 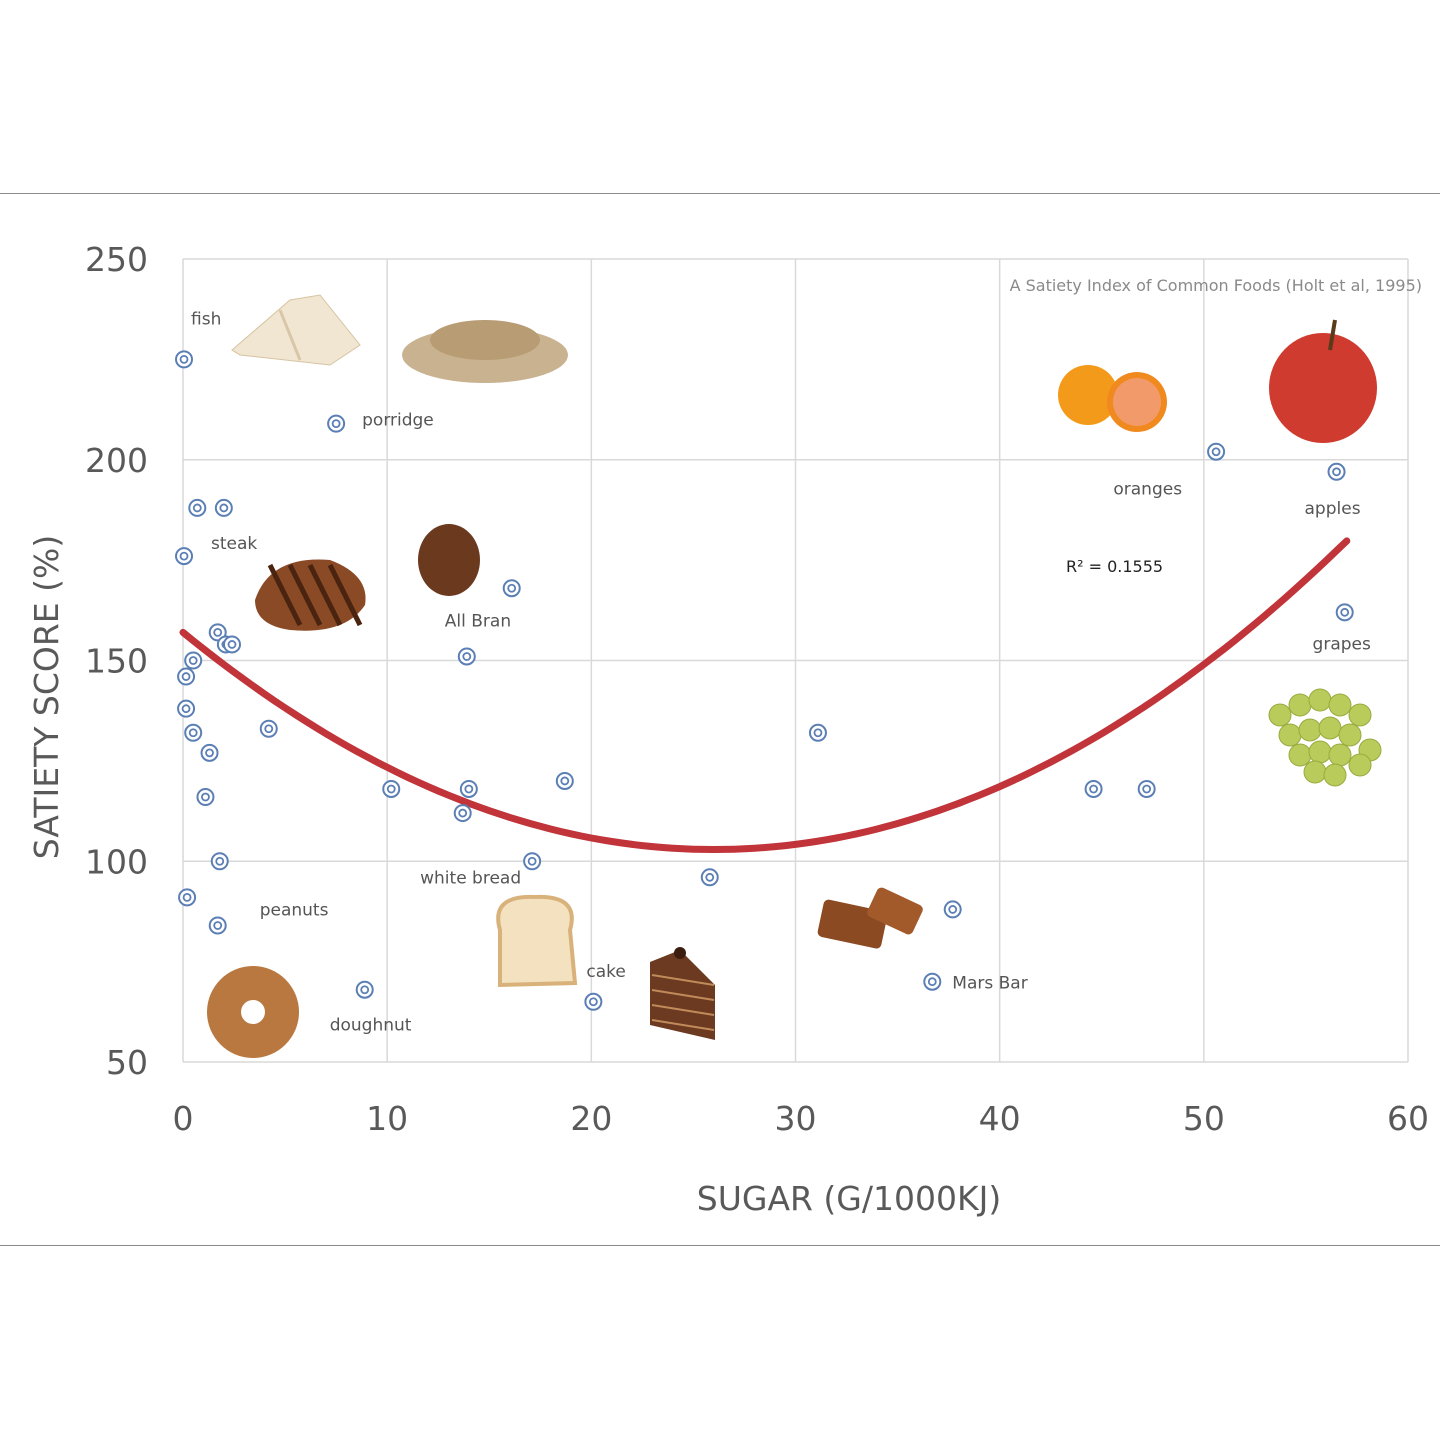 What do you see at coordinates (849, 1198) in the screenshot?
I see `x-axis-title: SUGAR (G/1000KJ)` at bounding box center [849, 1198].